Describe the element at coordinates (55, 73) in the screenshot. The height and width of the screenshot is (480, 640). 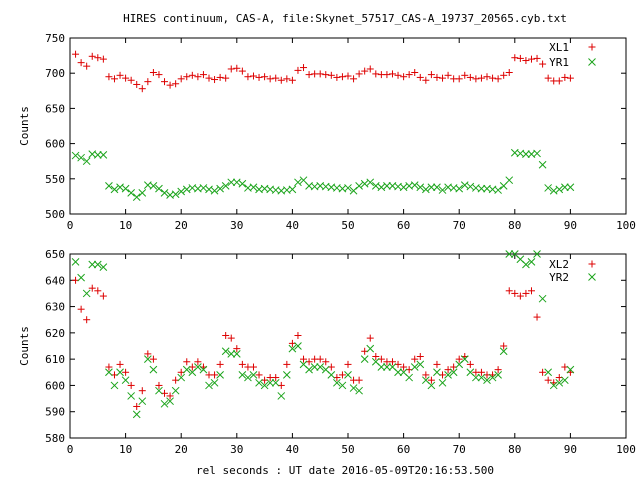
I see `y-tick-label: 700` at that location.